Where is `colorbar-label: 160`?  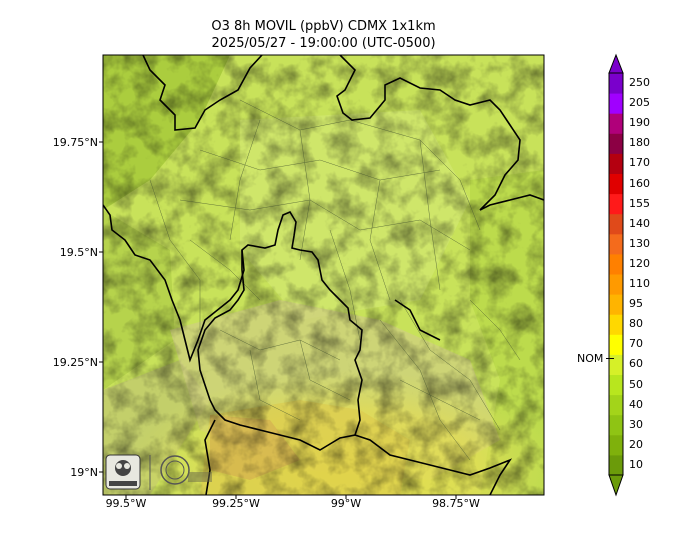
colorbar-label: 160 is located at coordinates (639, 183).